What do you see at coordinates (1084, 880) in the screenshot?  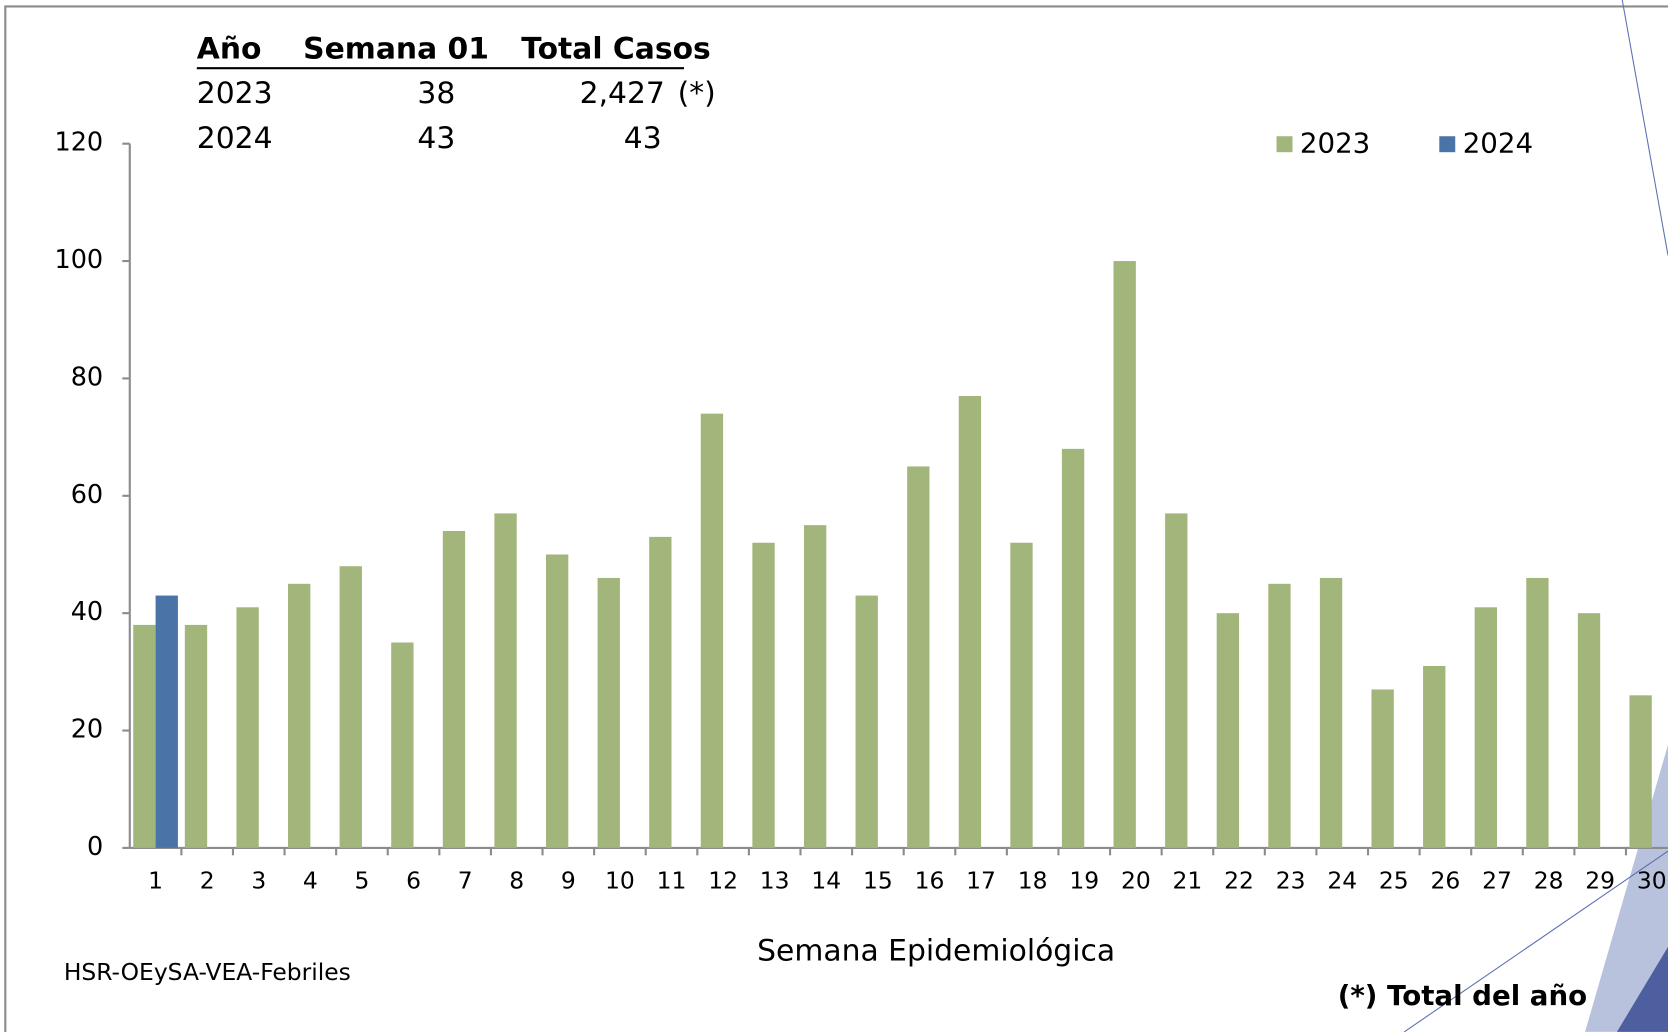 I see `x-tick-label: 19` at bounding box center [1084, 880].